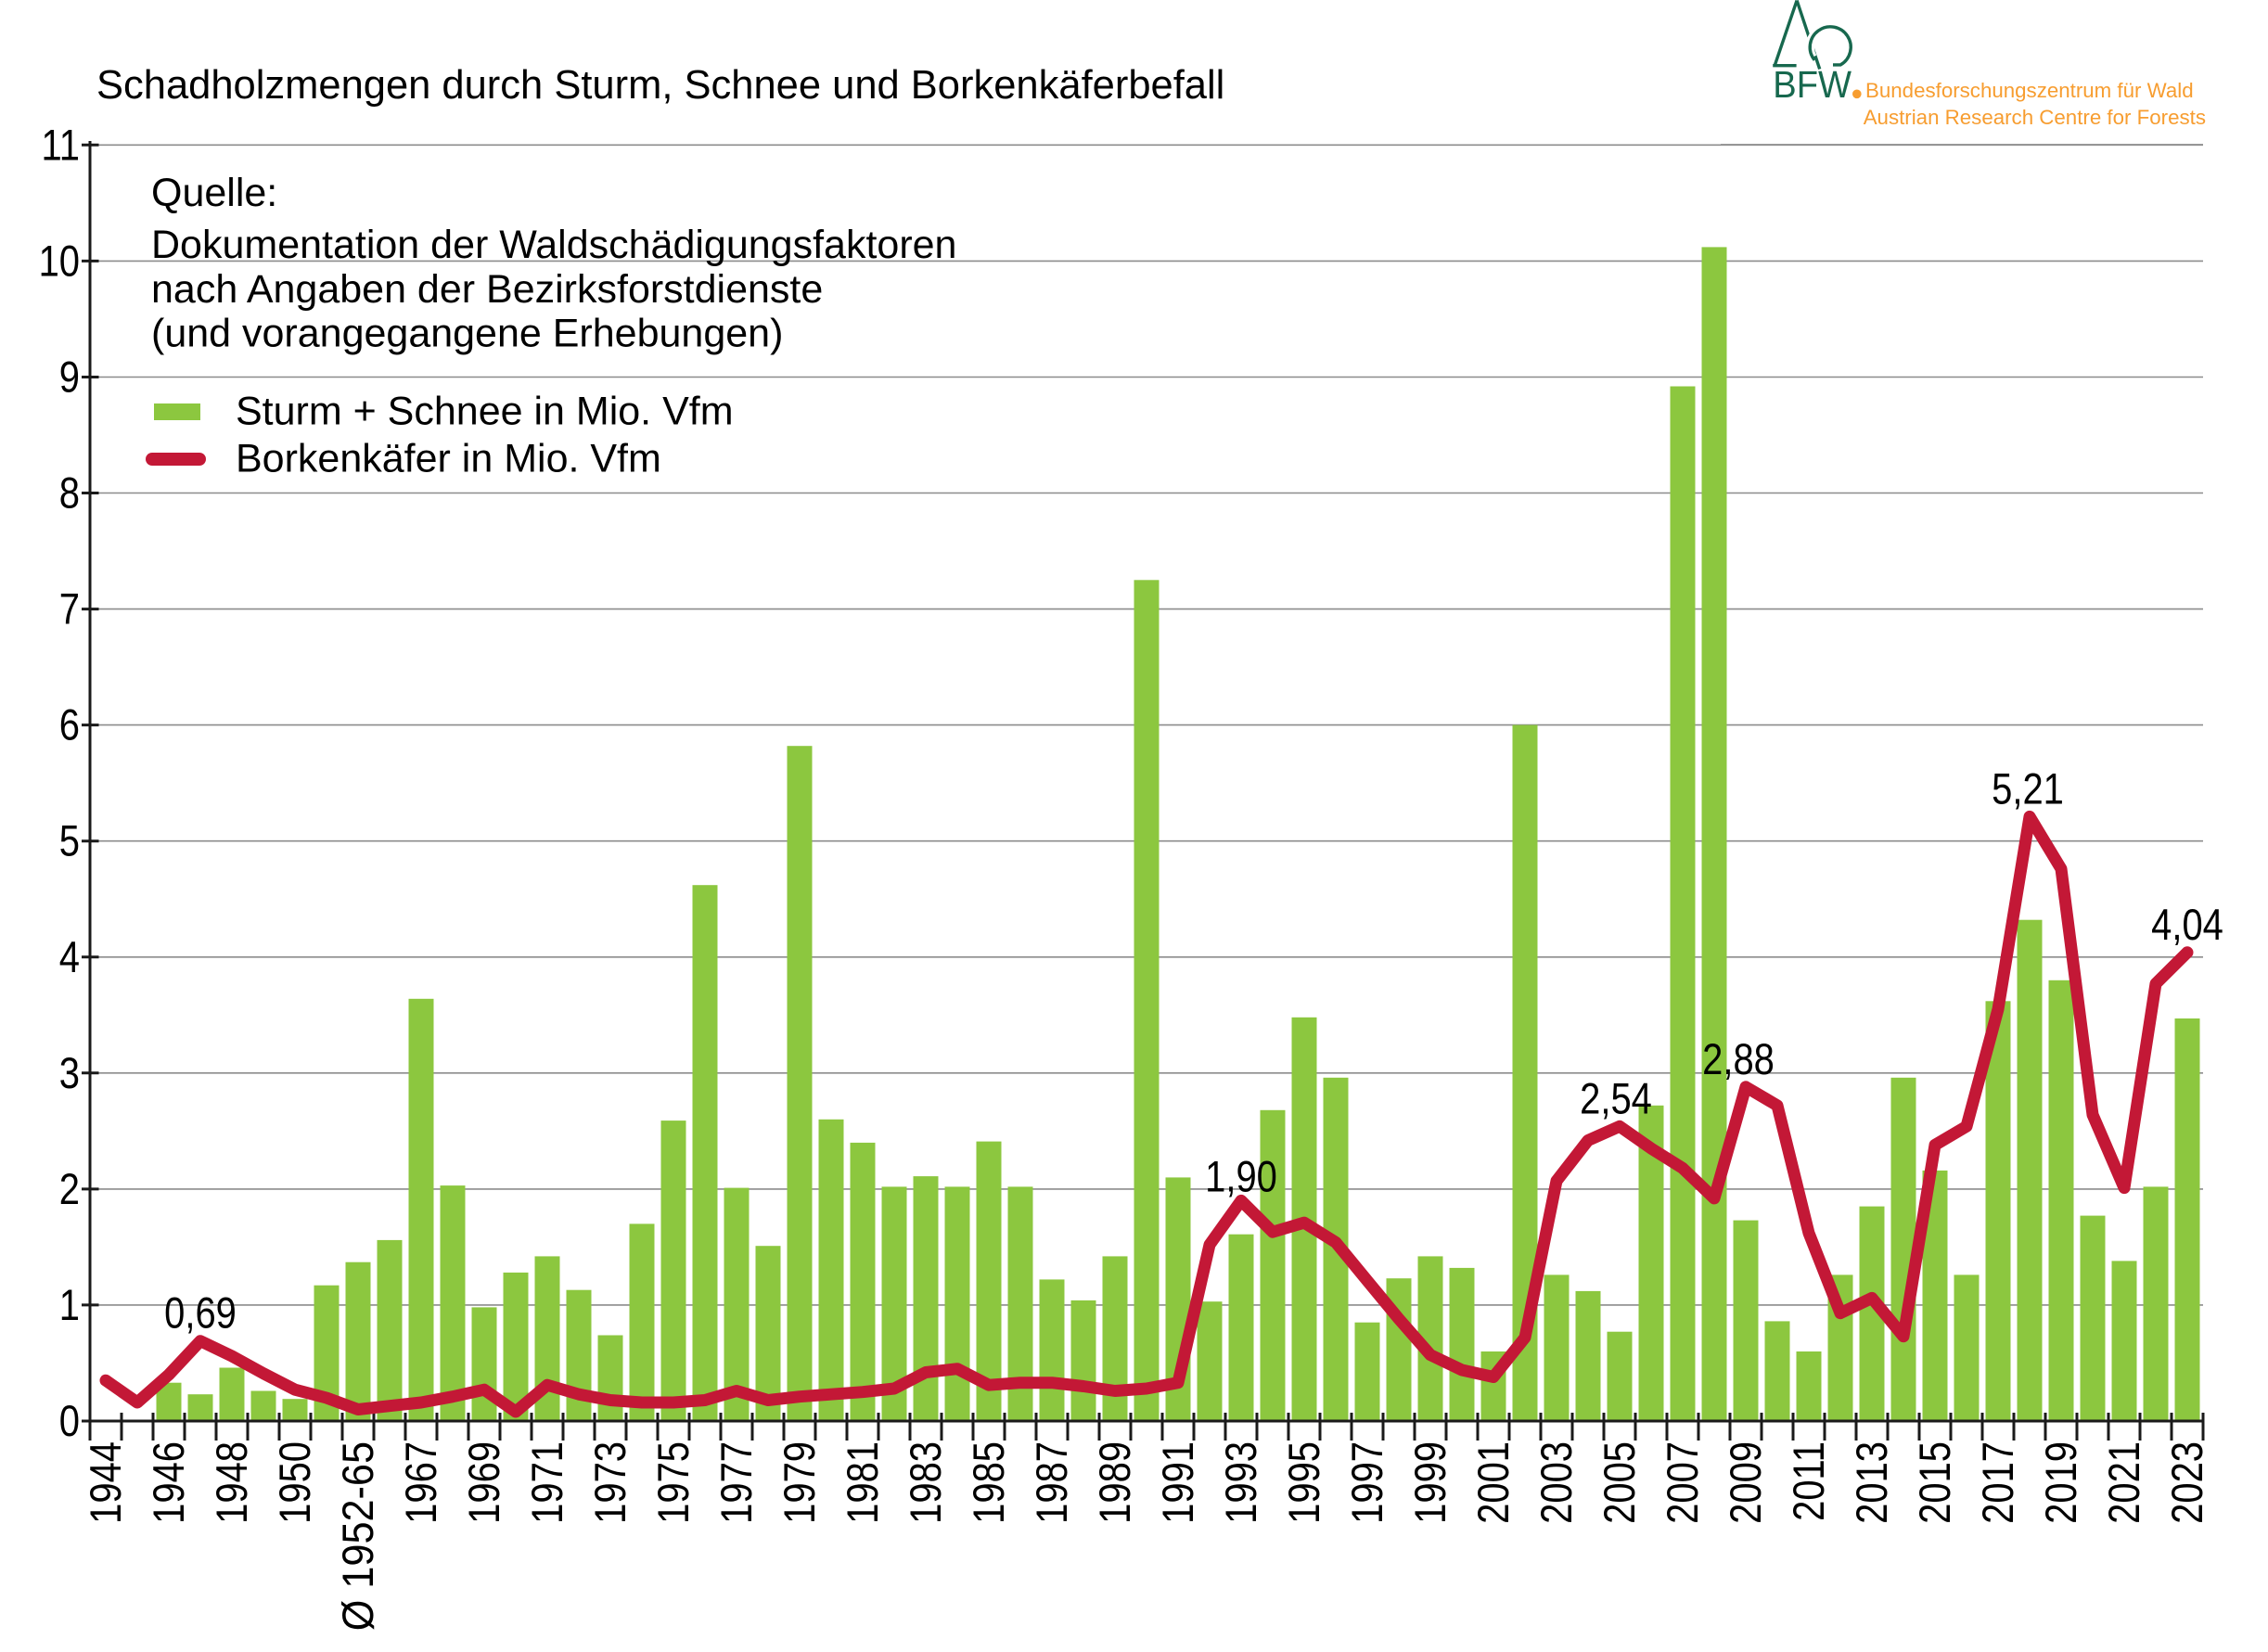 The height and width of the screenshot is (1652, 2268). Describe the element at coordinates (2030, 90) in the screenshot. I see `svg-text:Bundesforschungszentrum für Wa: Bundesforschungszentrum für Wald` at that location.